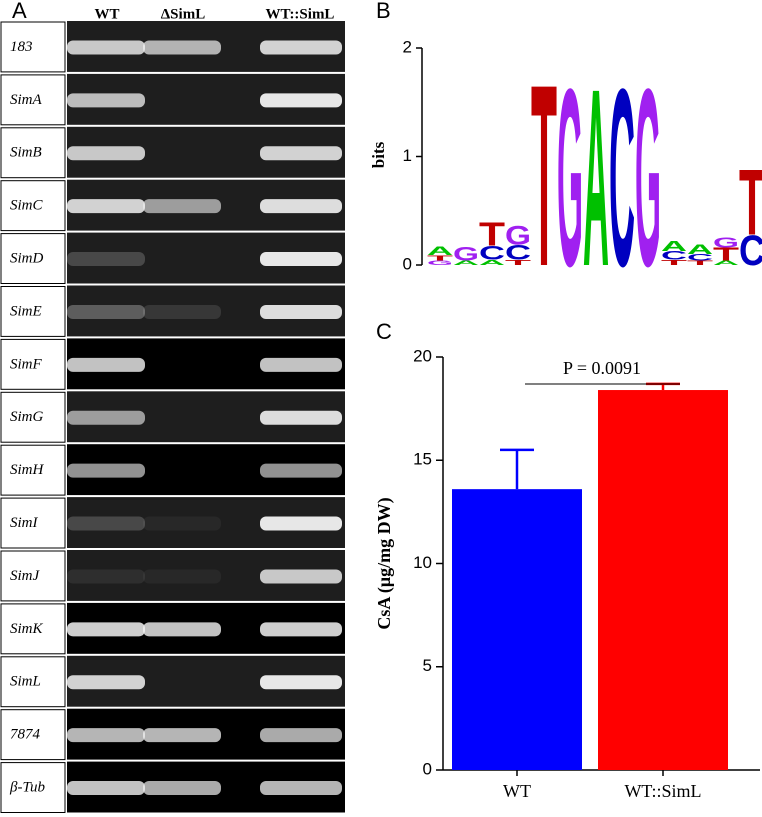  I want to click on column-header: ΔSimL, so click(183, 14).